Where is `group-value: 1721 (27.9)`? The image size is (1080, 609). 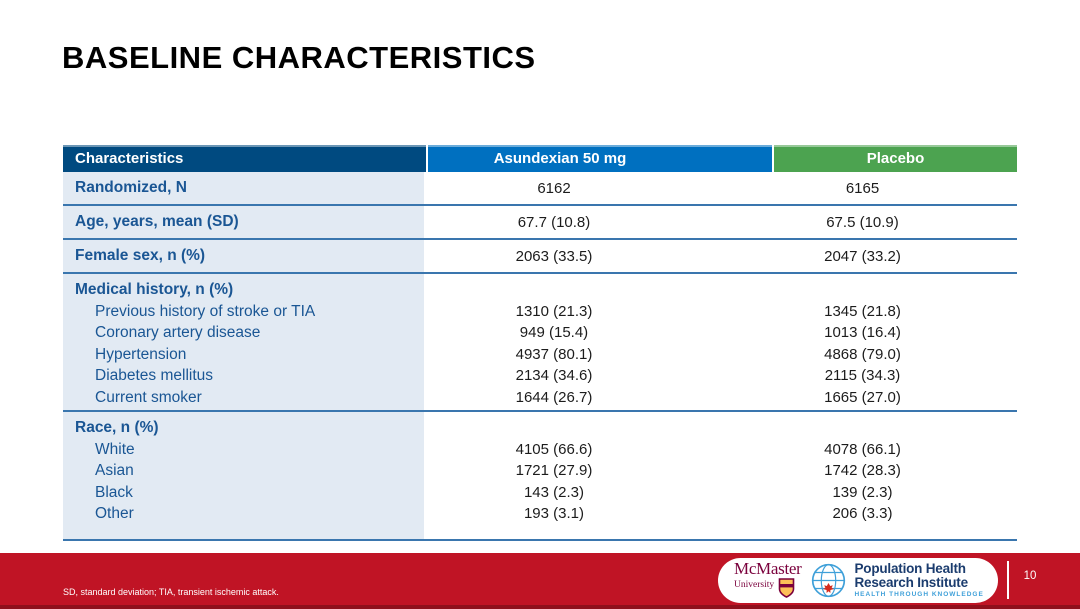 group-value: 1721 (27.9) is located at coordinates (599, 470).